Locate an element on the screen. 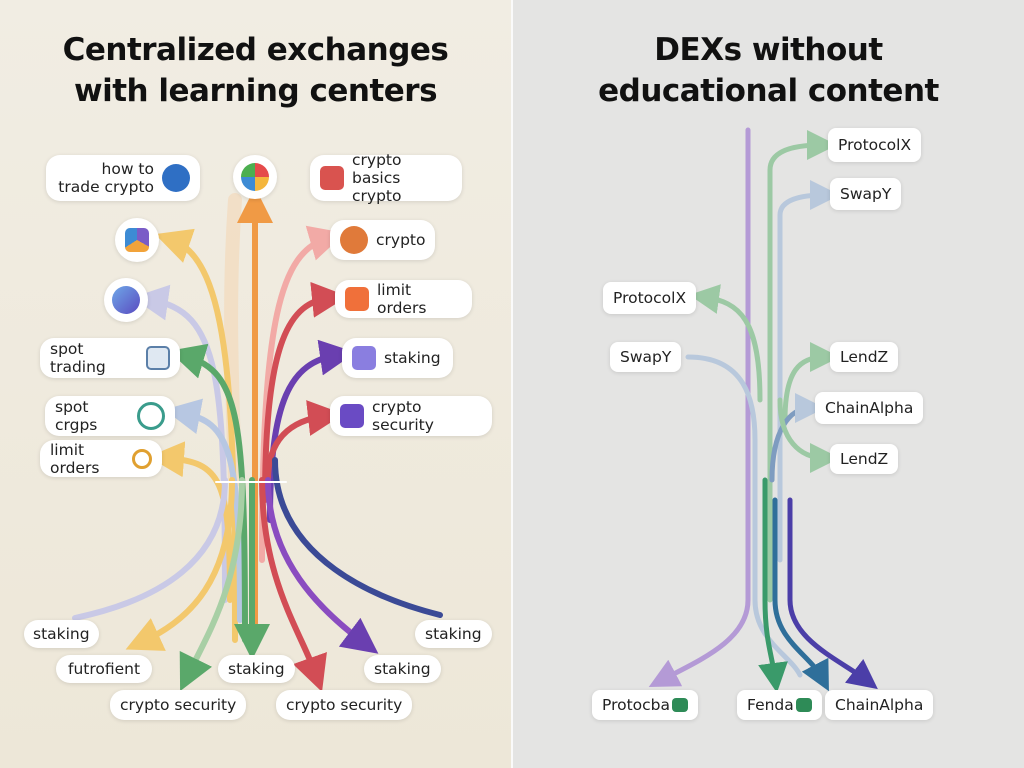 This screenshot has width=1024, height=768. title-line: educational content is located at coordinates (768, 91).